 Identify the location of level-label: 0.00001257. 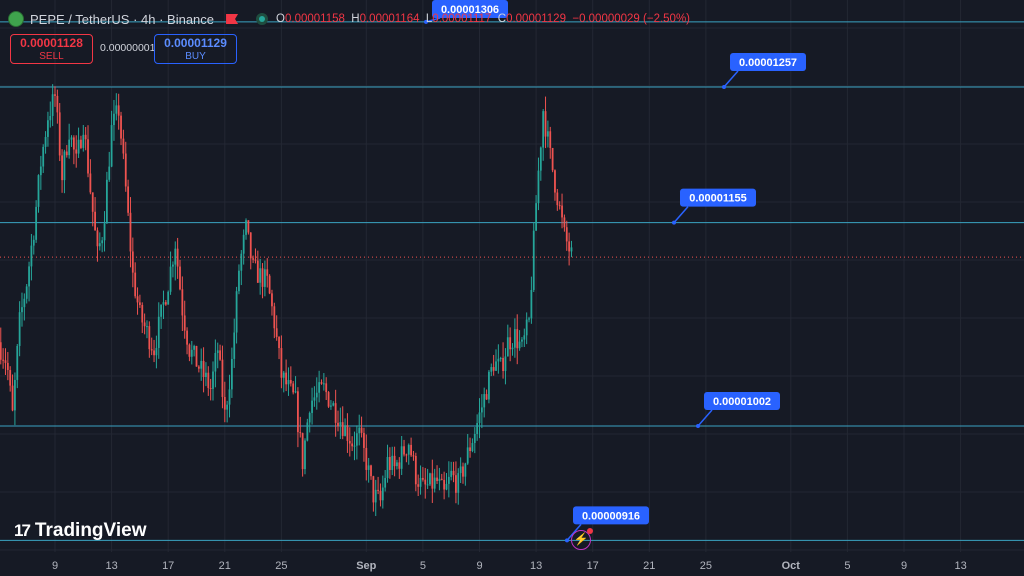
(764, 71).